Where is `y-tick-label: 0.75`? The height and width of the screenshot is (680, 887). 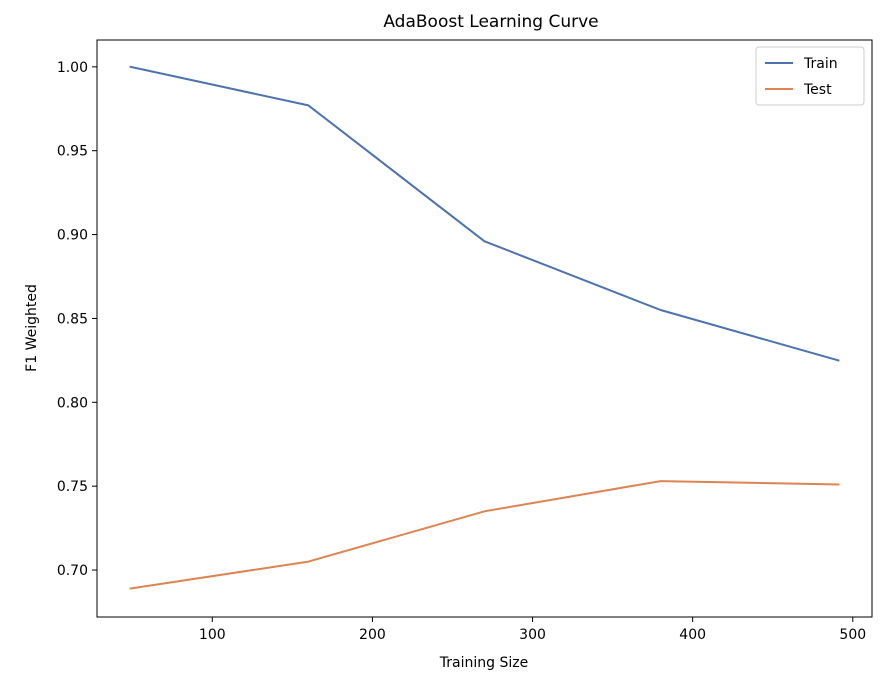
y-tick-label: 0.75 is located at coordinates (72, 487).